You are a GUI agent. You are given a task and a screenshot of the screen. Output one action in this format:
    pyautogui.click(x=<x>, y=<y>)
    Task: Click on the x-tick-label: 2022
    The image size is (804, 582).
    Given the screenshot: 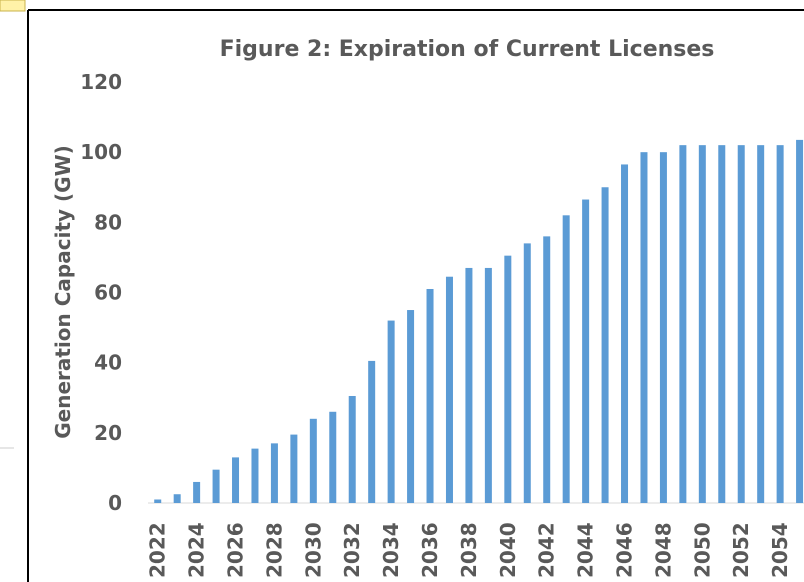 What is the action you would take?
    pyautogui.click(x=158, y=550)
    